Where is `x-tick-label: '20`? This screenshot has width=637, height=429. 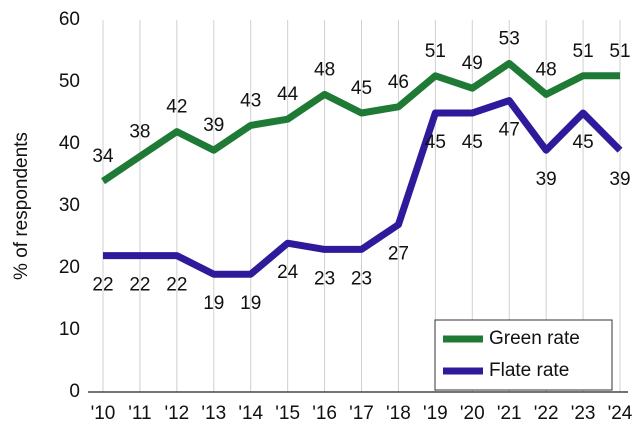 x-tick-label: '20 is located at coordinates (472, 413).